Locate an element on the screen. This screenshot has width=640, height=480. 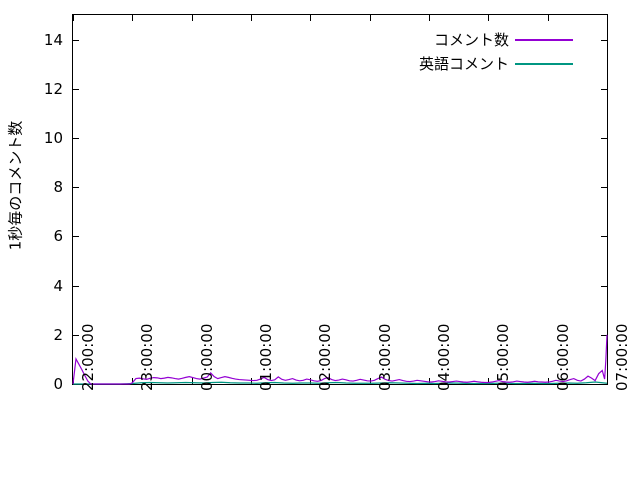
y-axis-tick-label: 0 is located at coordinates (58, 384).